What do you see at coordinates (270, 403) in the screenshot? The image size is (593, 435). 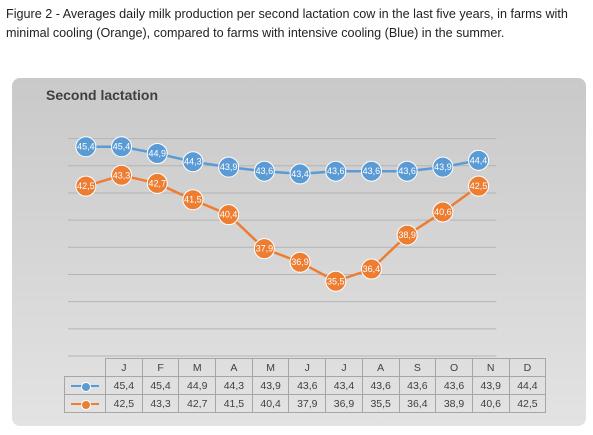 I see `table-cell: 40,4` at bounding box center [270, 403].